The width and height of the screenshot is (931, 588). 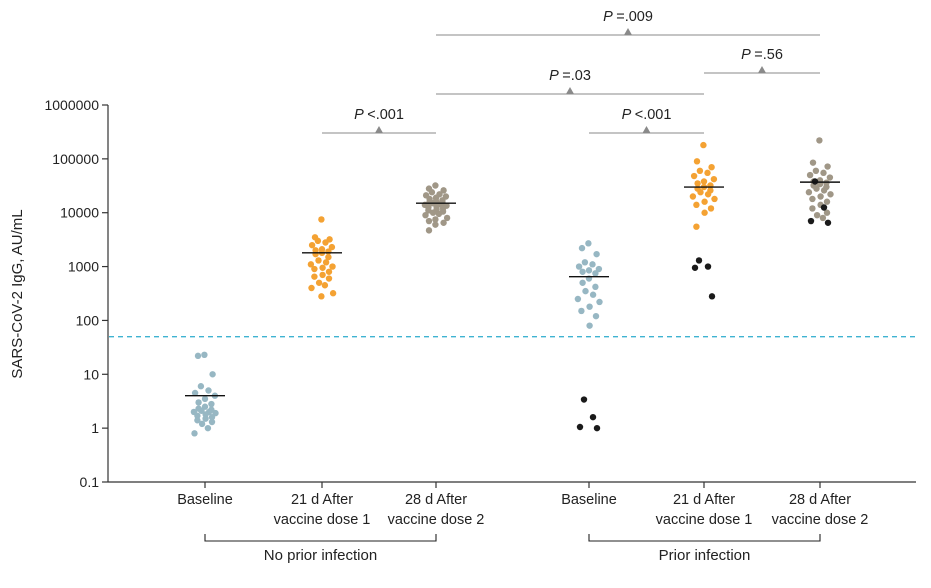 I want to click on y-tick-label: 0.1, so click(x=90, y=482).